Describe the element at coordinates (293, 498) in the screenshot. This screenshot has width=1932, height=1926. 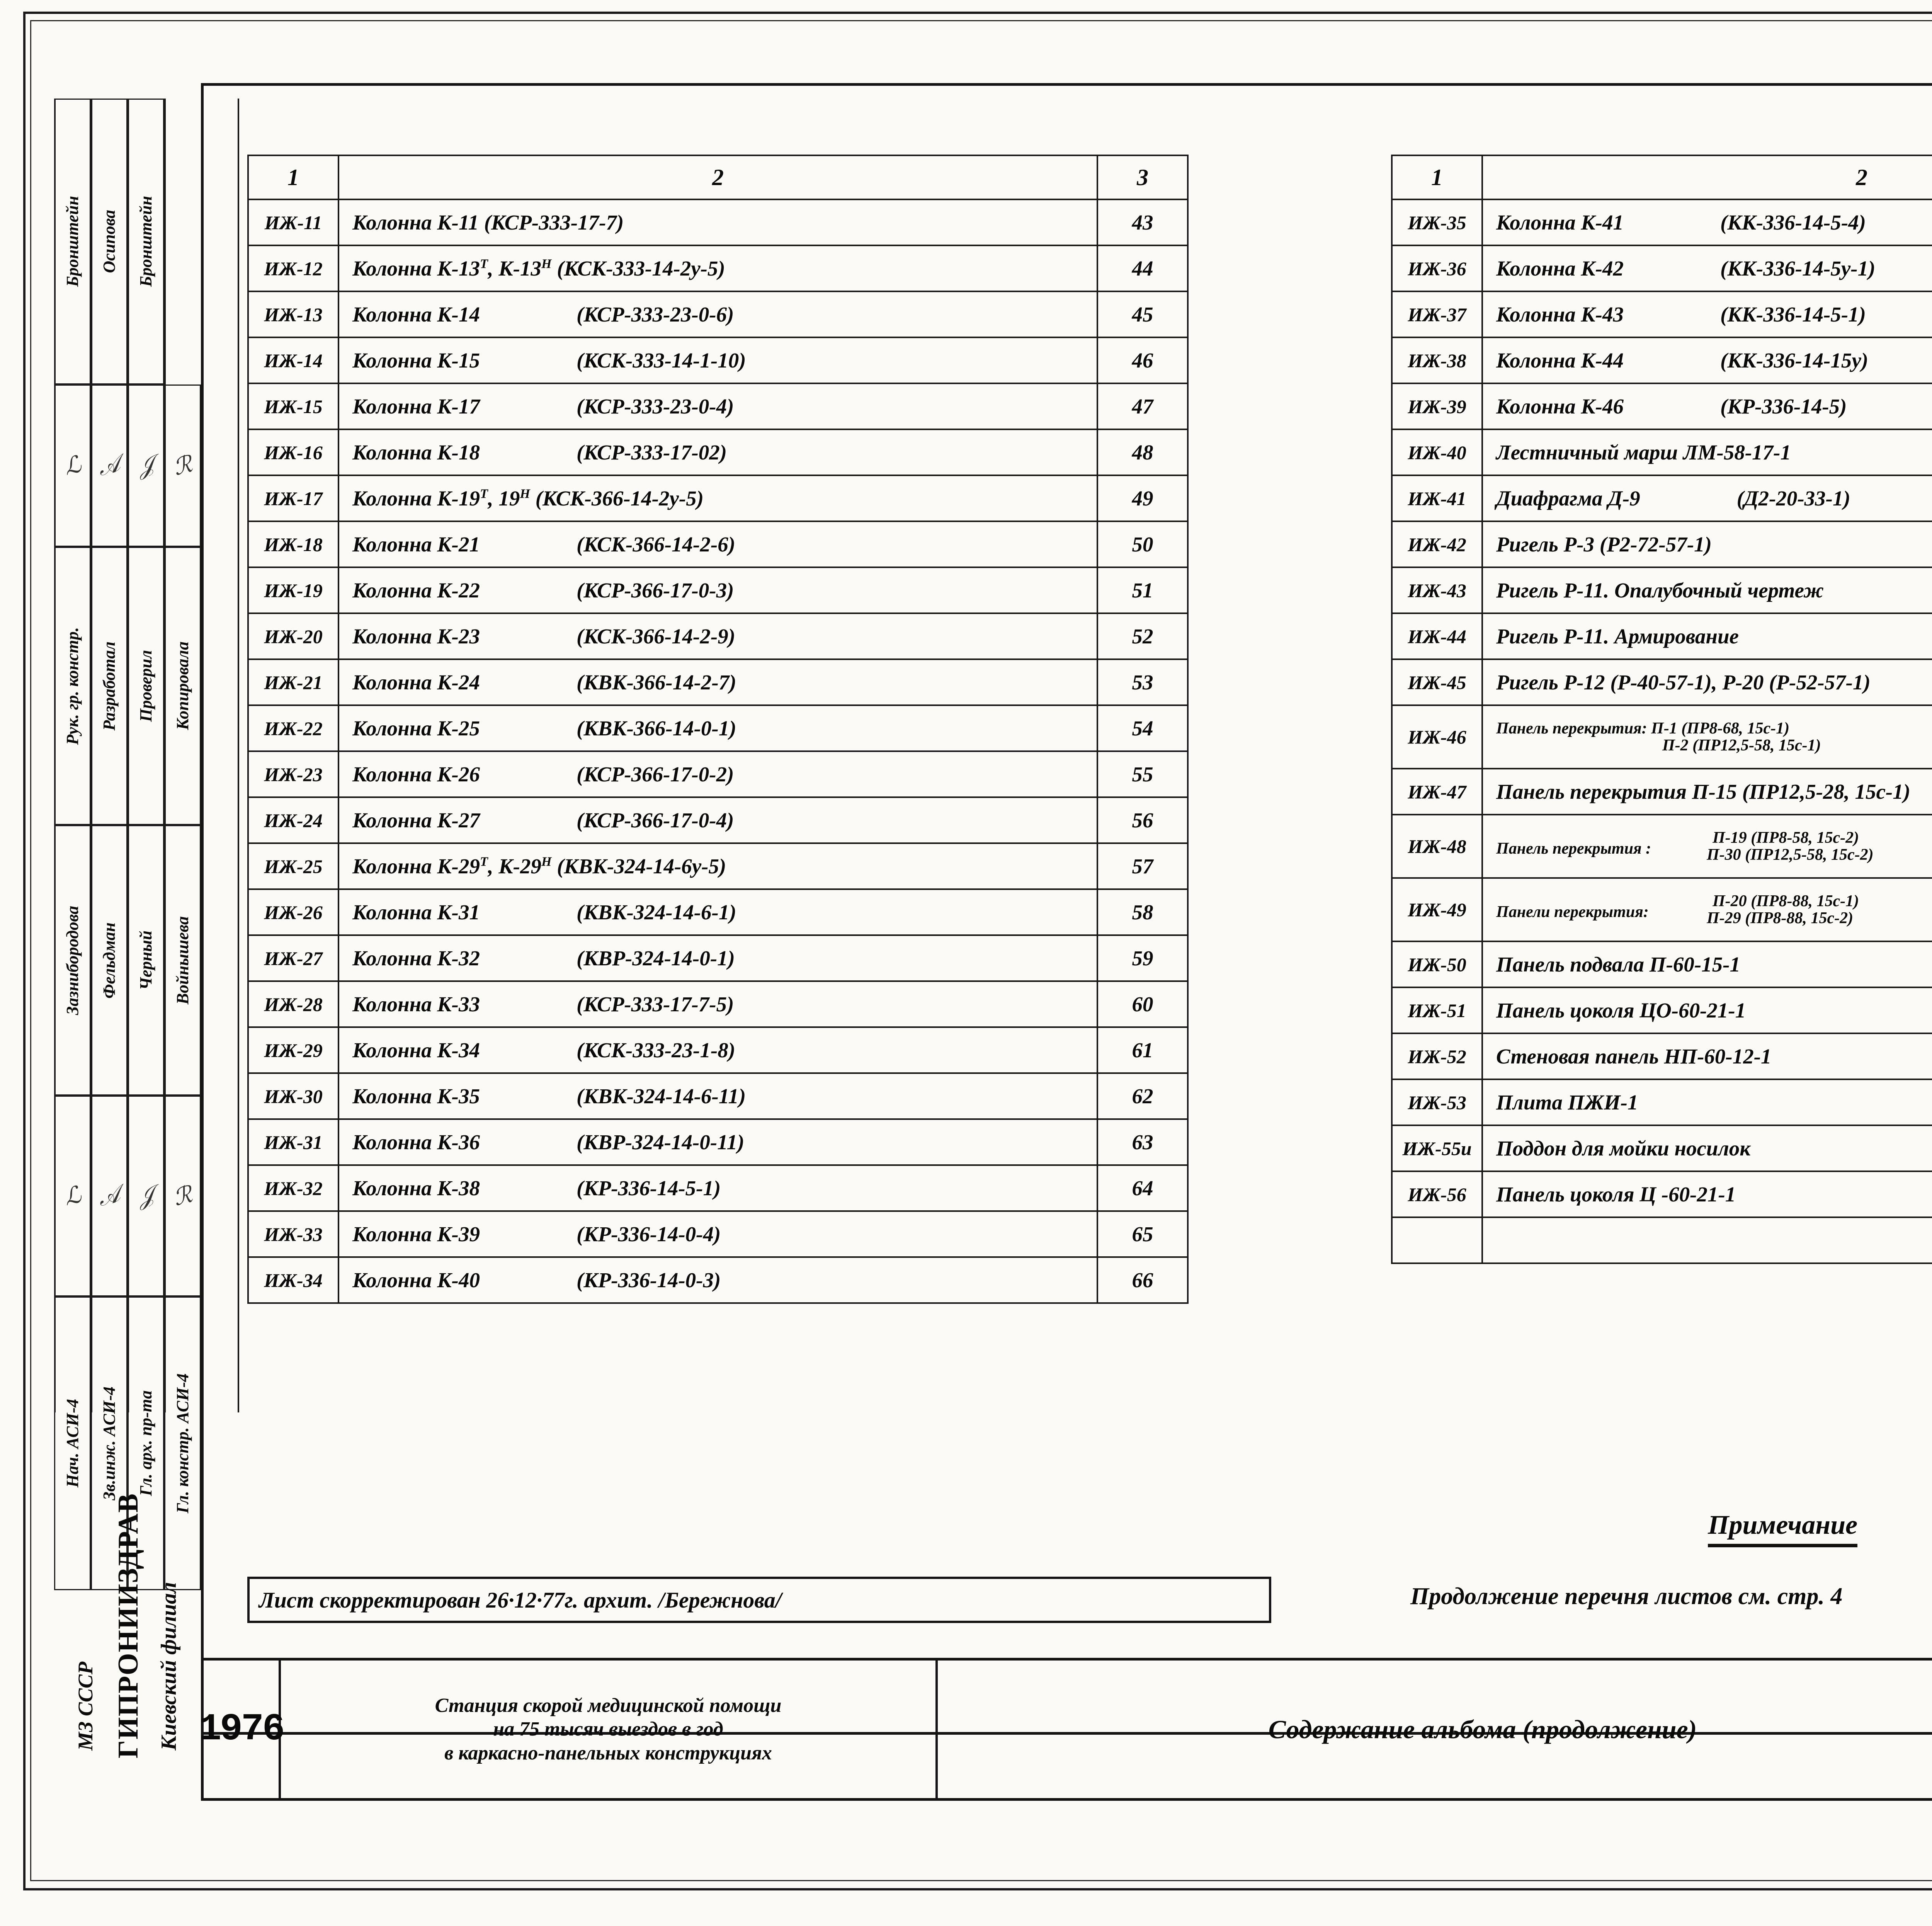
I see `row-code: ИЖ-17` at that location.